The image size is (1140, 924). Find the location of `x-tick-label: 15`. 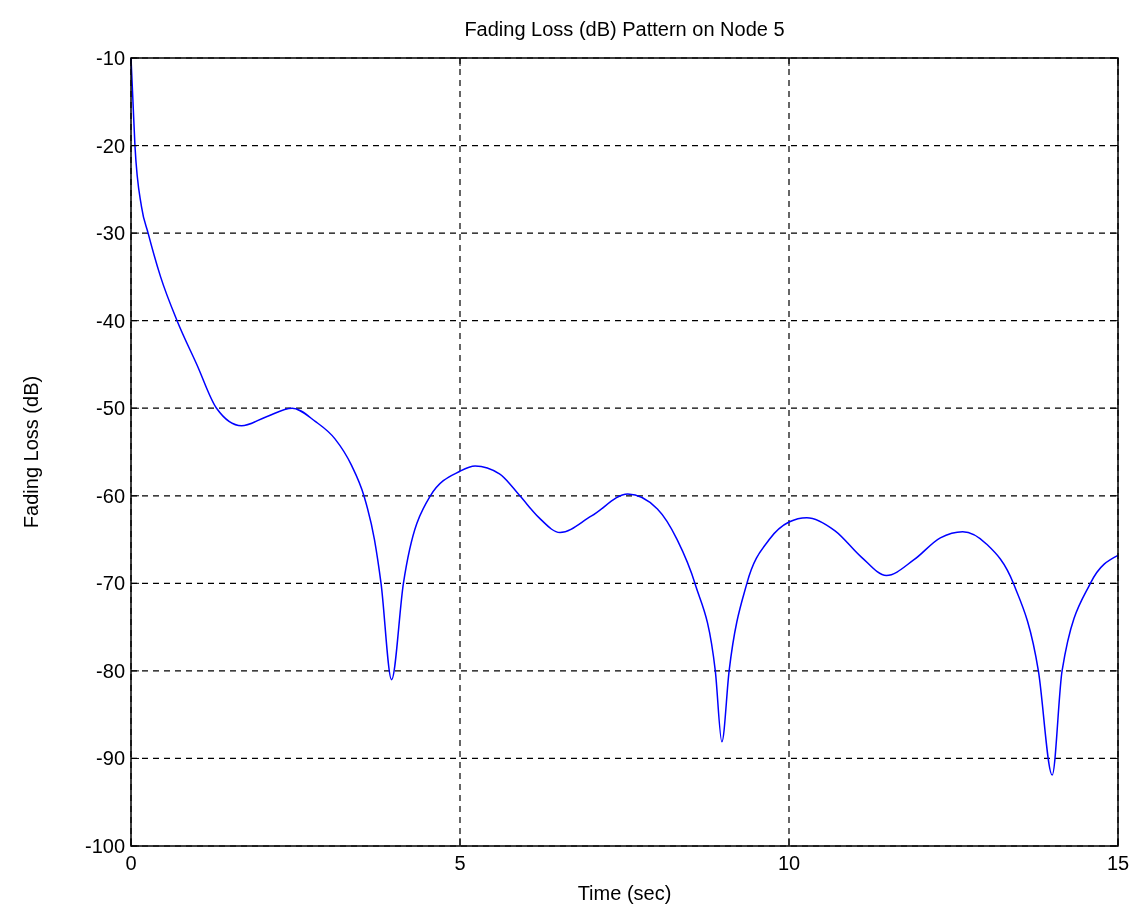

x-tick-label: 15 is located at coordinates (1118, 863).